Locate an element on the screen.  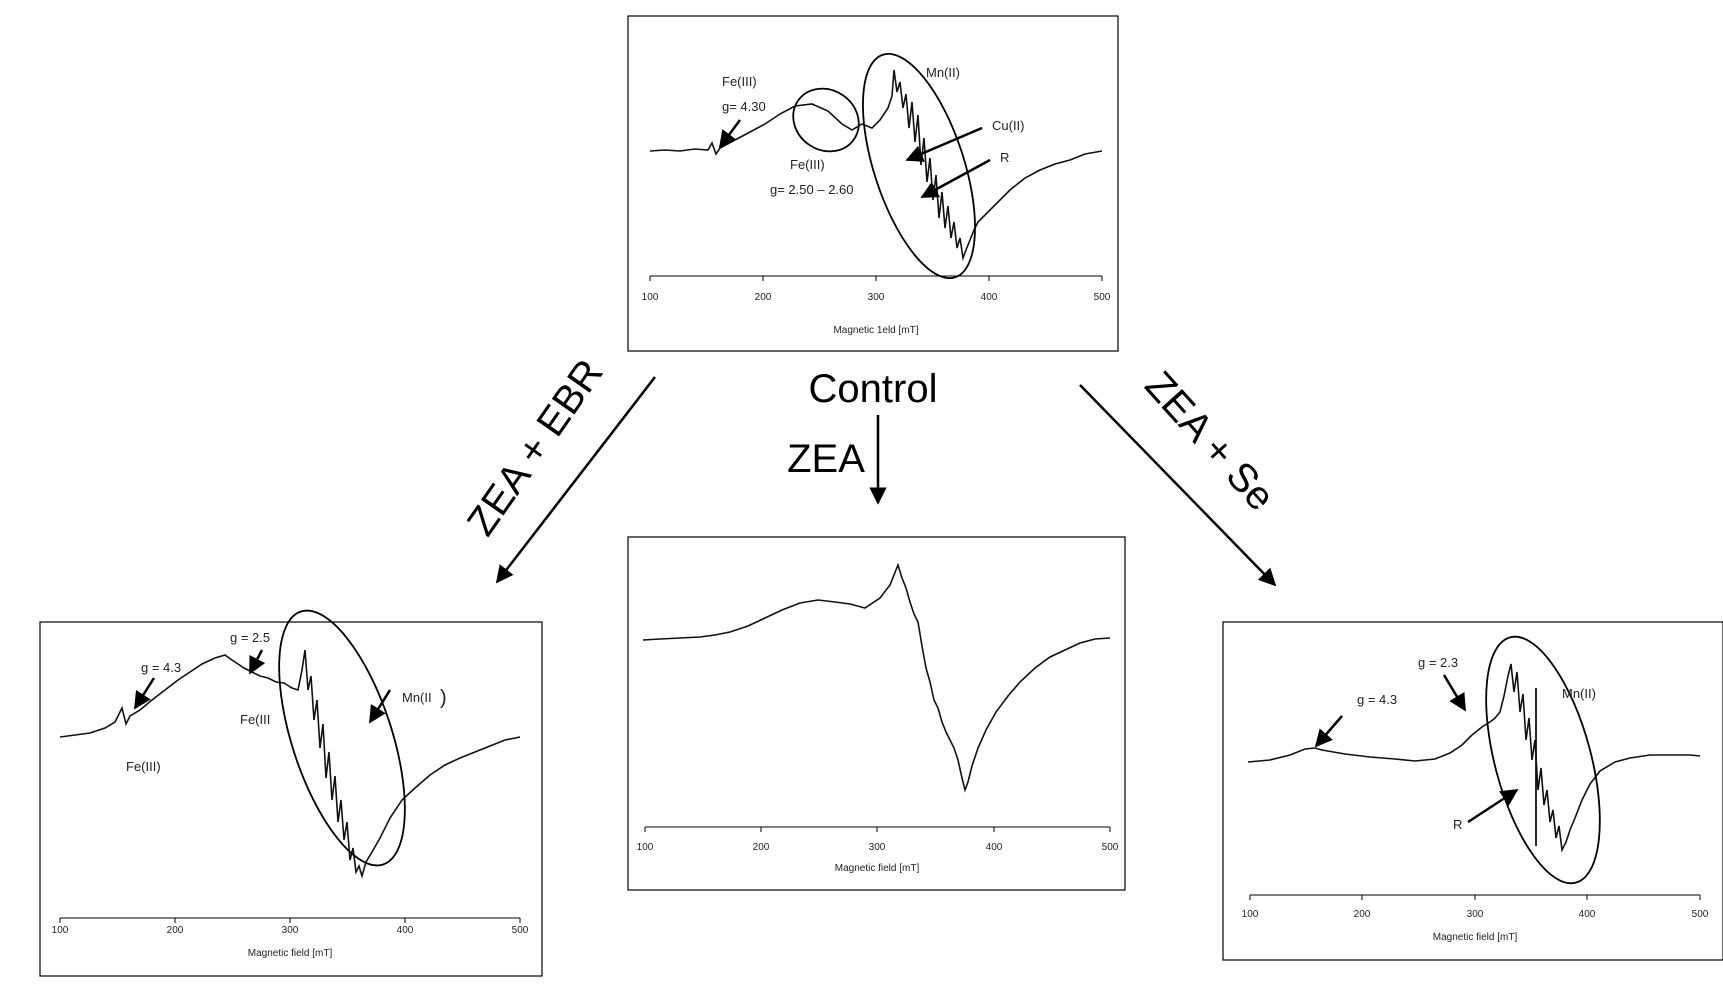
panel-control-frame is located at coordinates (873, 183).